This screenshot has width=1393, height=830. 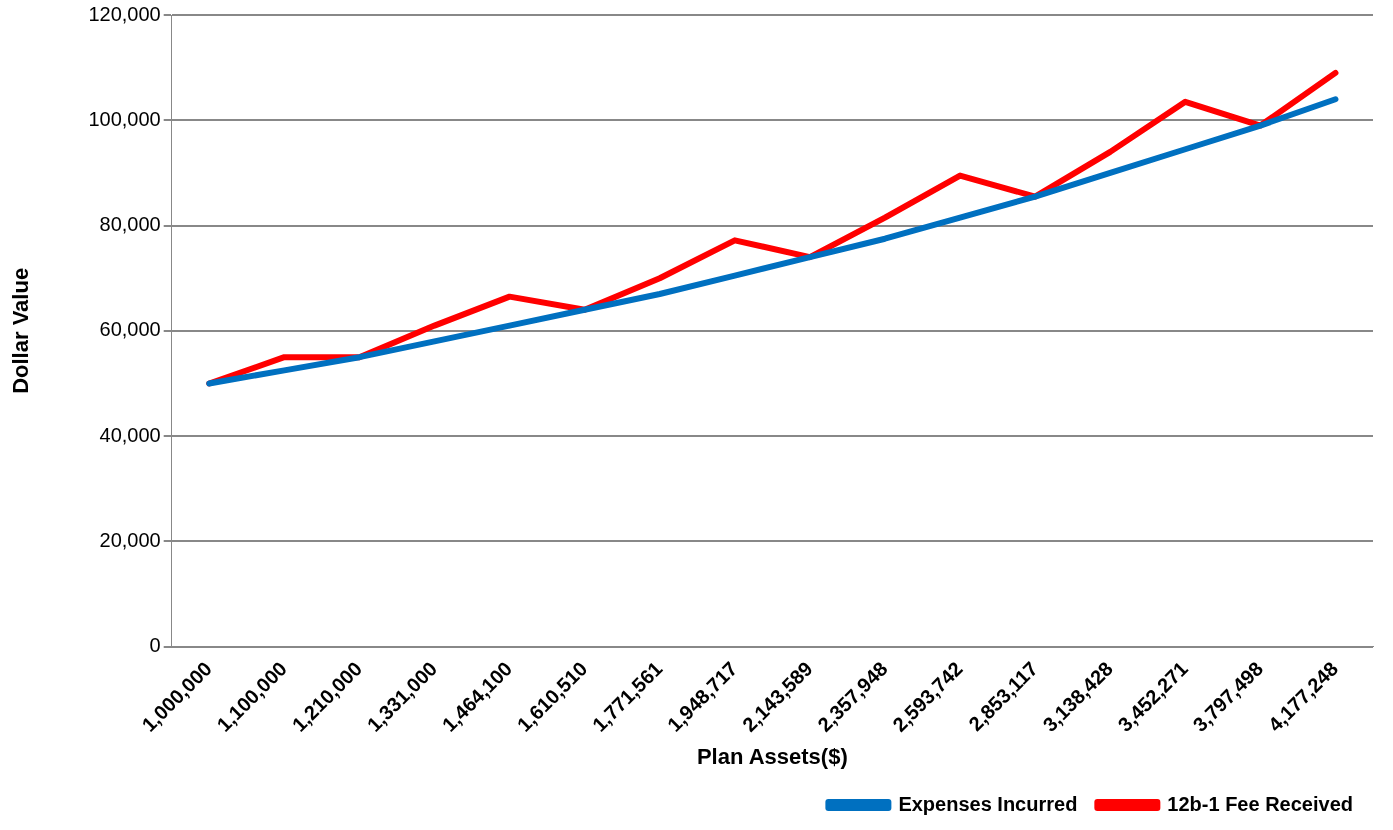 What do you see at coordinates (124, 118) in the screenshot?
I see `y-tick-label: 100,000` at bounding box center [124, 118].